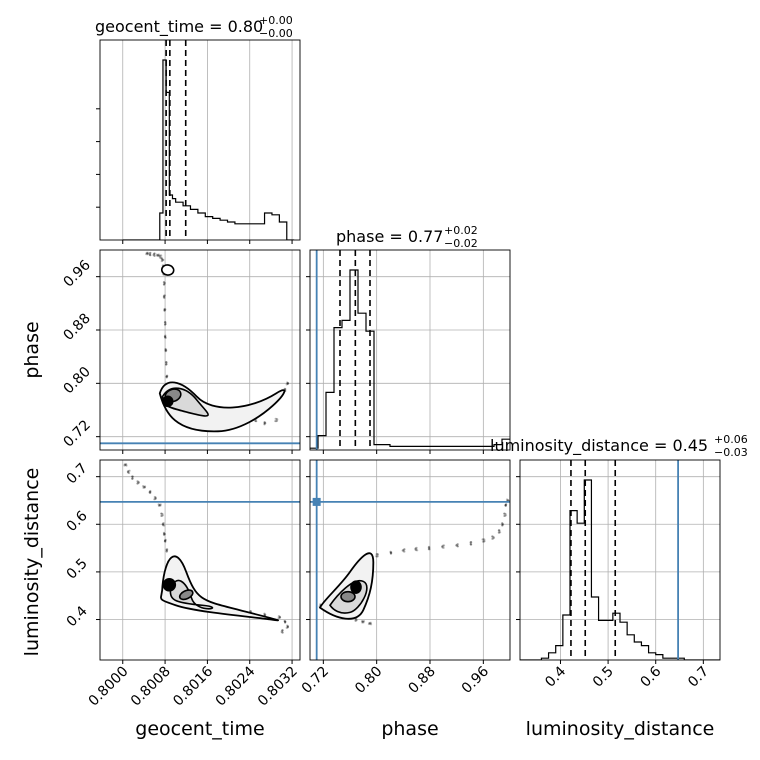 Image resolution: width=760 pixels, height=760 pixels. Describe the element at coordinates (599, 446) in the screenshot. I see `title-luminosity-distance: luminosity_distance = 0.45` at that location.